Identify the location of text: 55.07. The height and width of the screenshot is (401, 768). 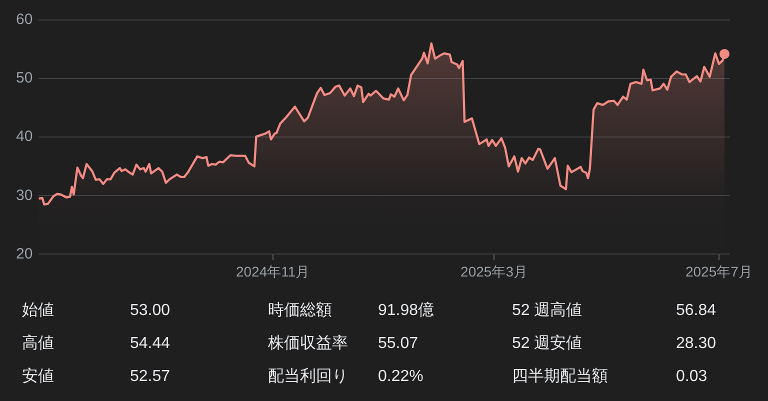
(399, 344).